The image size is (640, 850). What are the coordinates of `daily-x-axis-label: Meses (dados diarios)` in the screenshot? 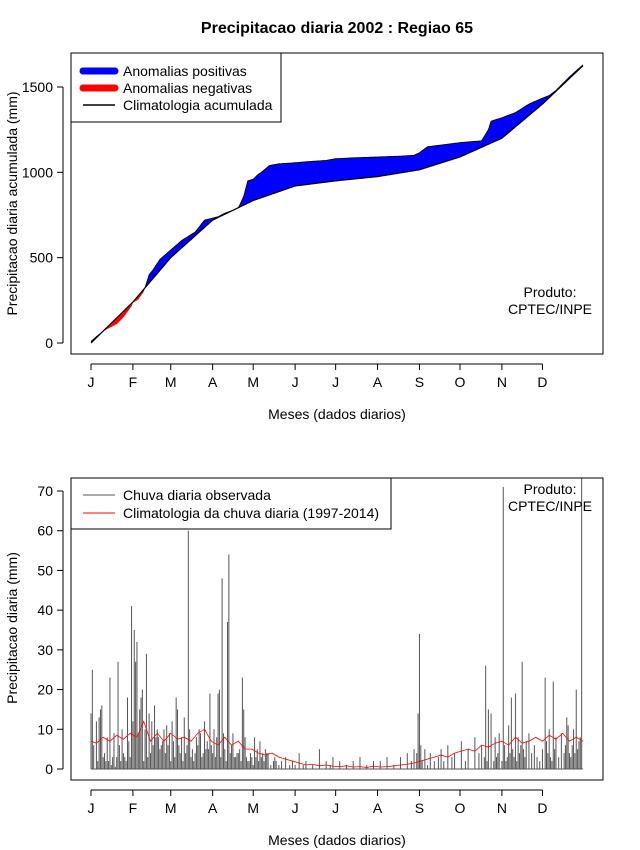 It's located at (337, 840).